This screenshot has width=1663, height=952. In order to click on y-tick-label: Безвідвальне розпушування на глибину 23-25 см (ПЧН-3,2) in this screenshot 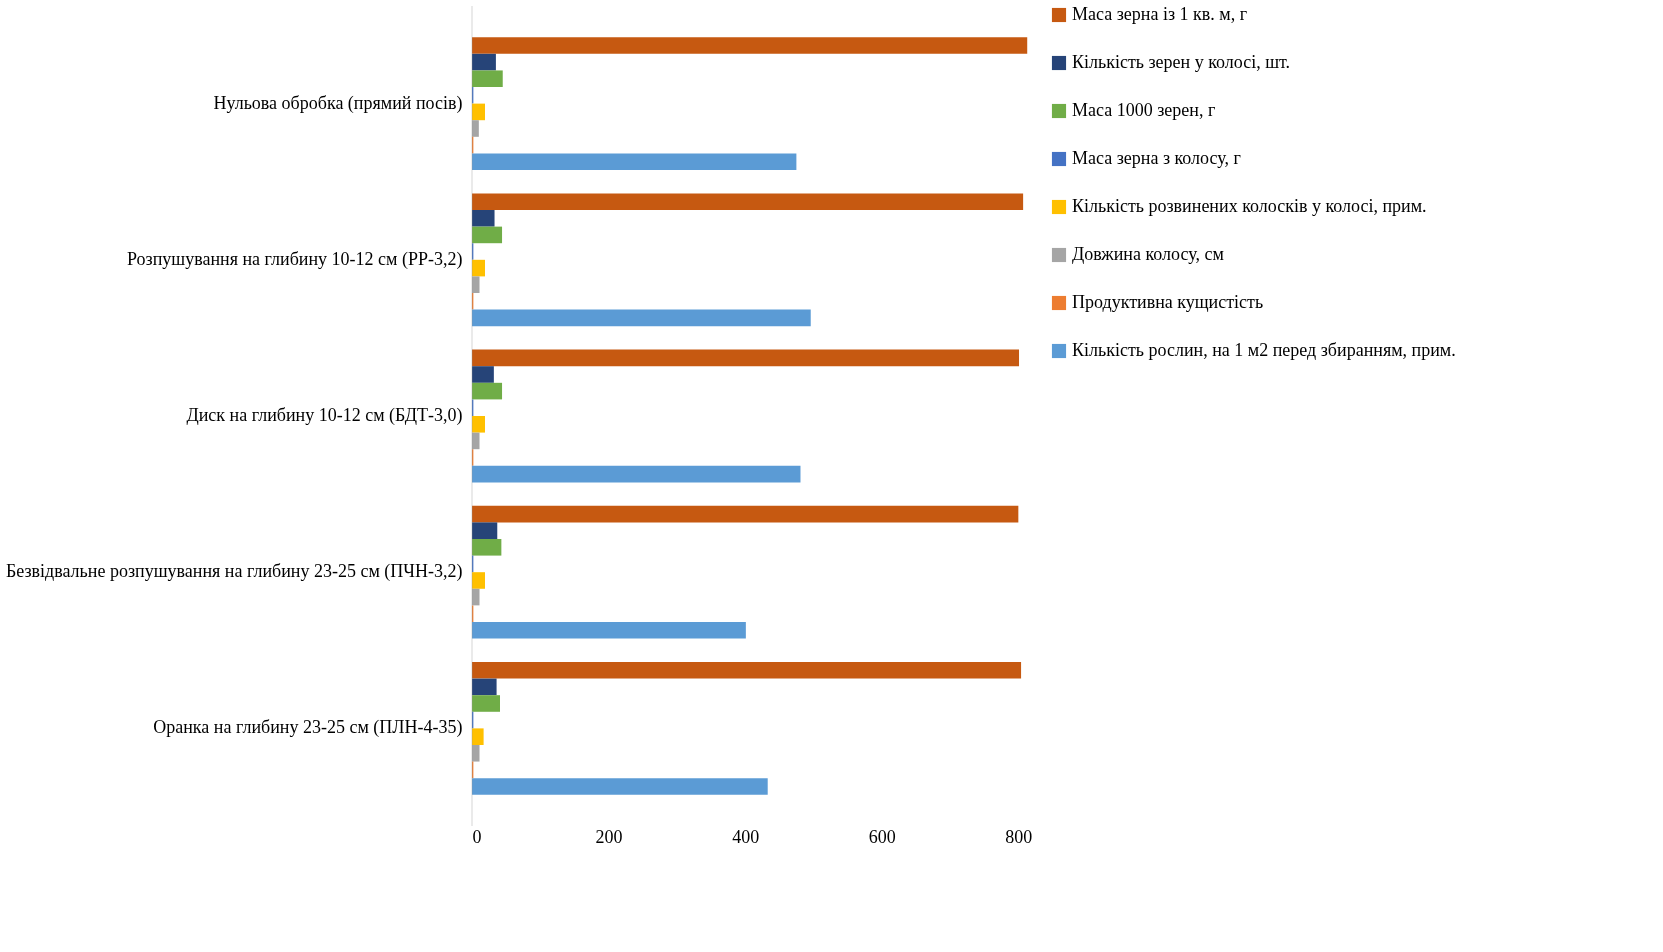, I will do `click(234, 572)`.